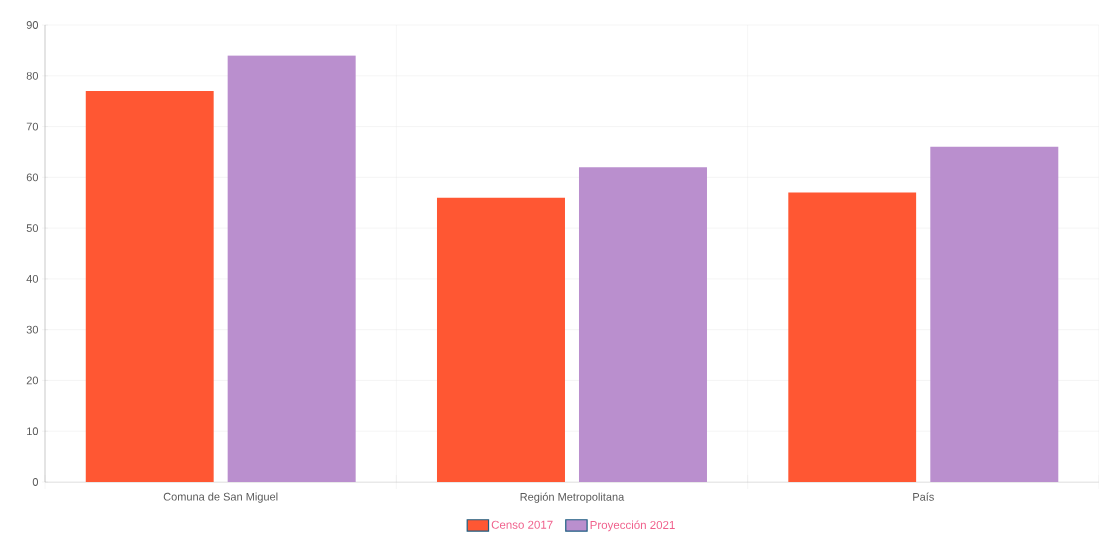 Image resolution: width=1099 pixels, height=552 pixels. Describe the element at coordinates (33, 431) in the screenshot. I see `y-tick-label: 10` at that location.